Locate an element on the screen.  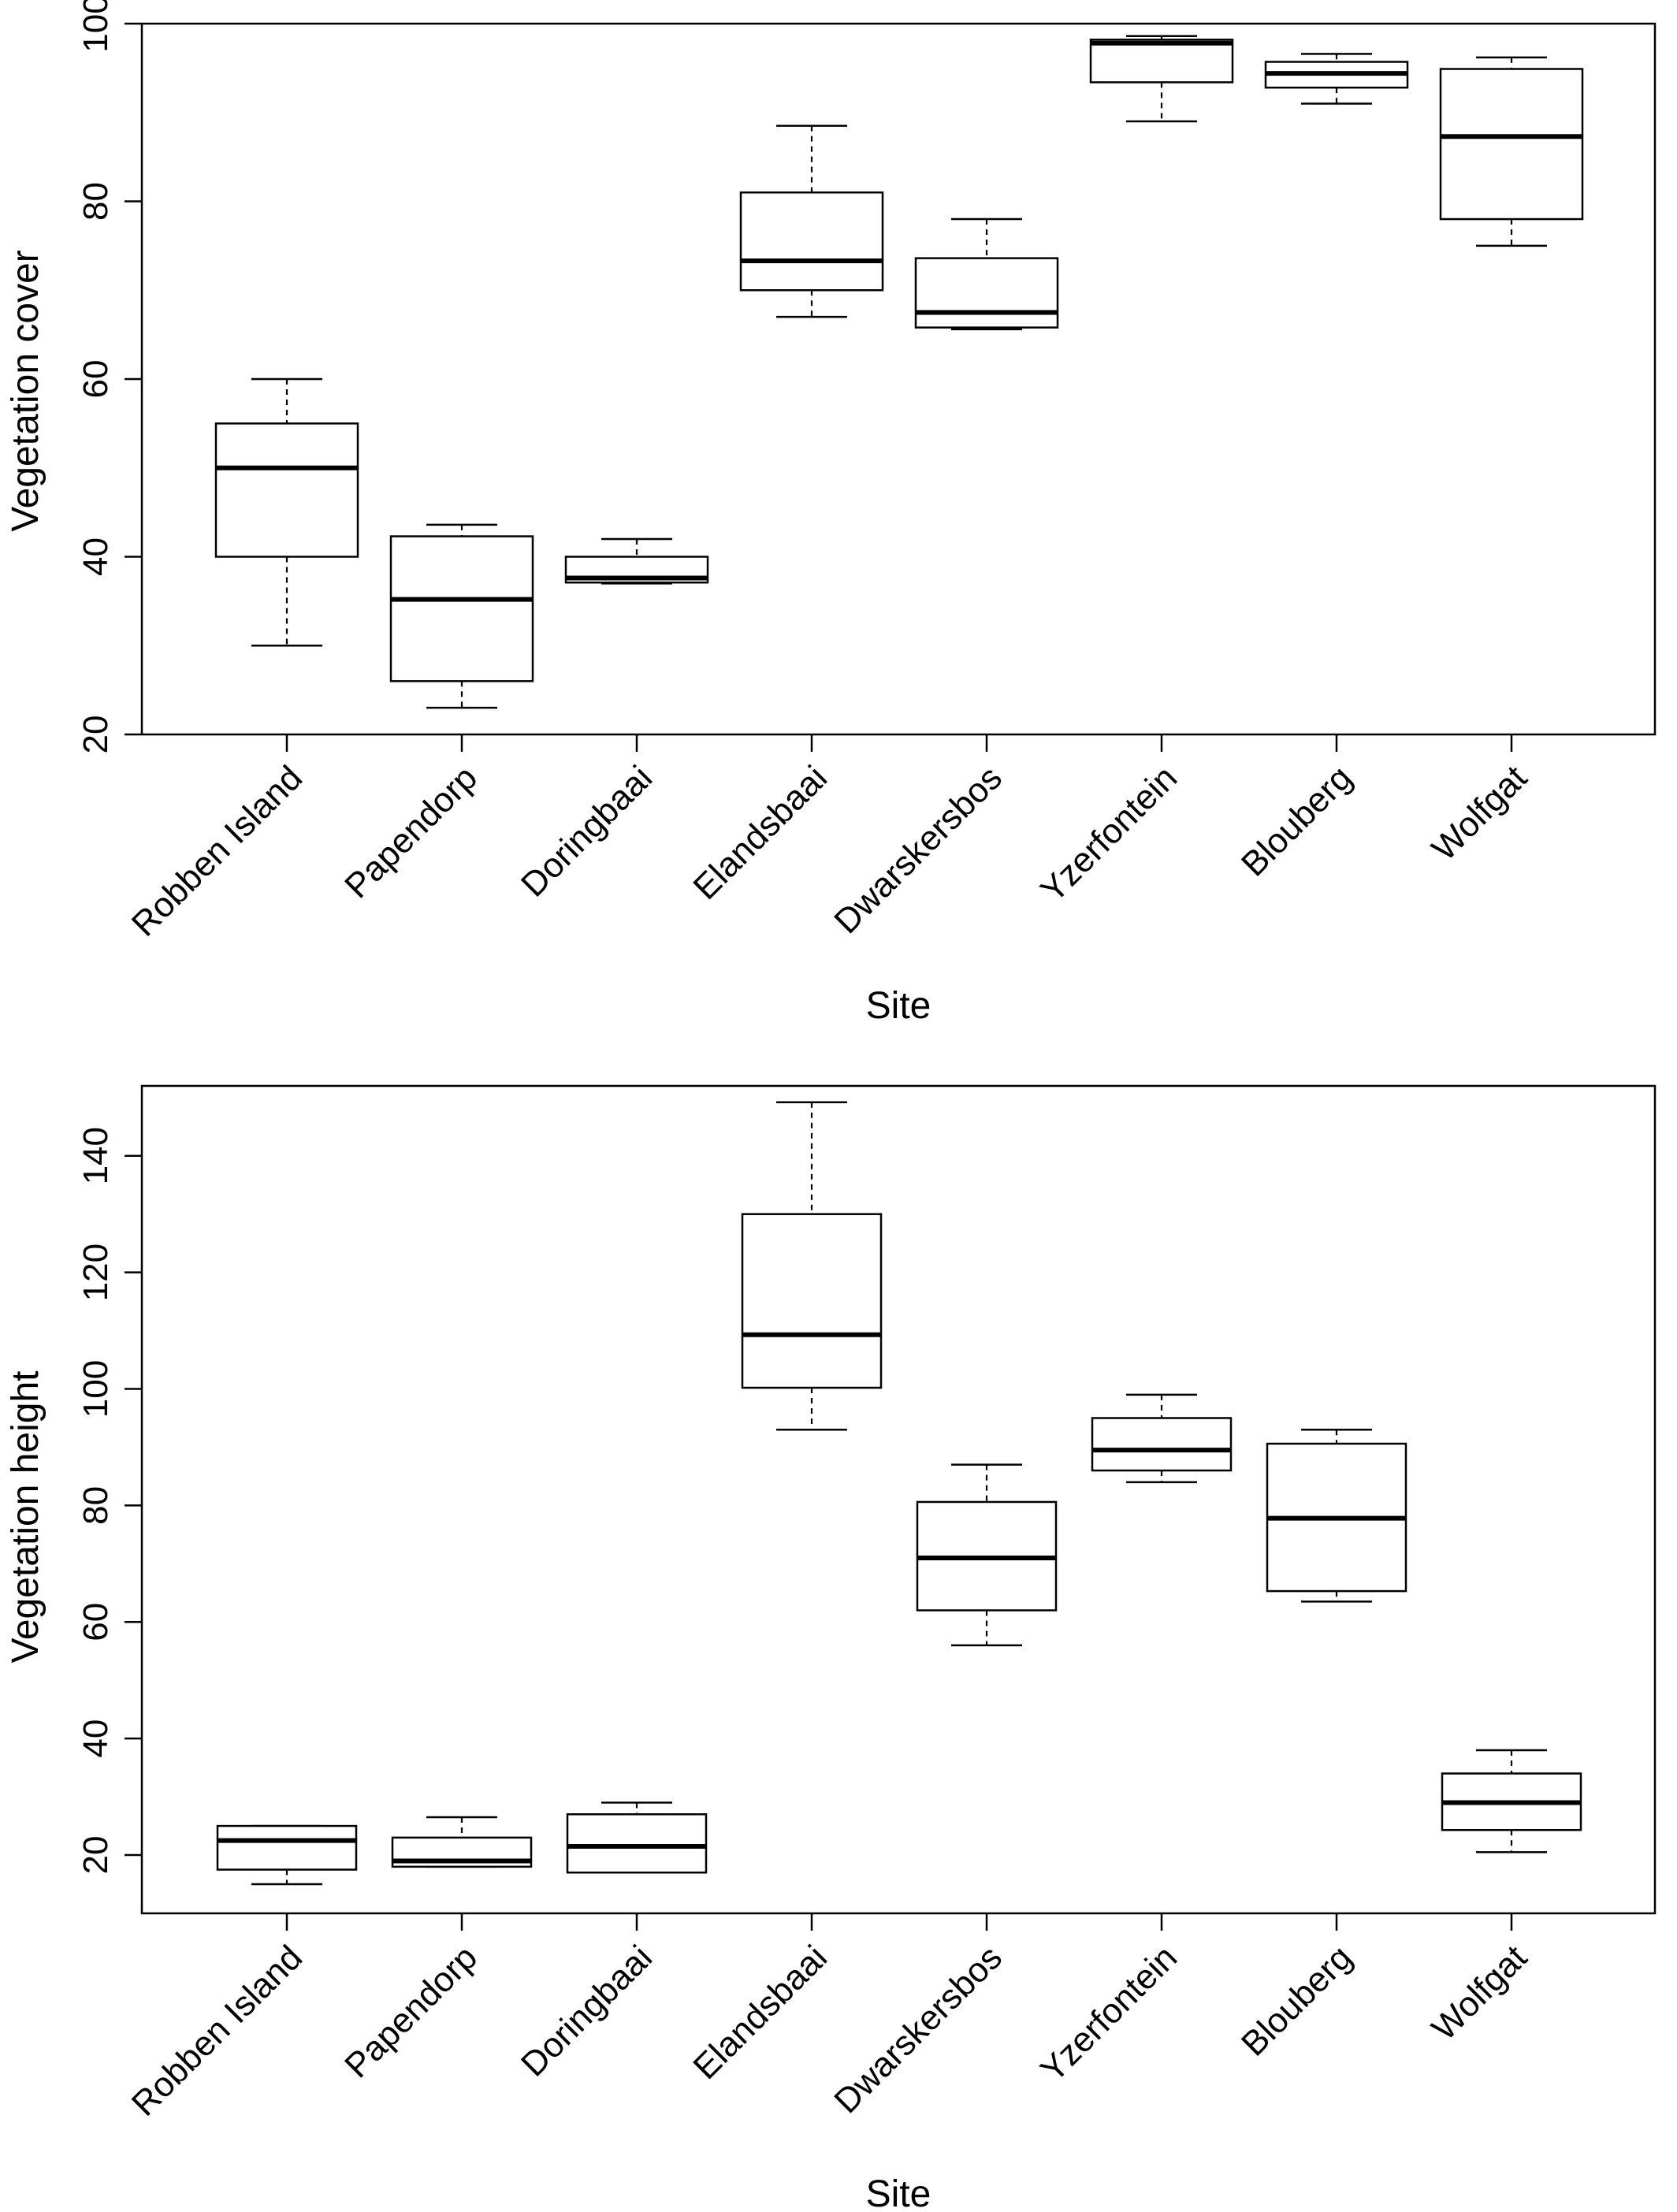
y-axis-title: Vegetation height is located at coordinates (25, 1517).